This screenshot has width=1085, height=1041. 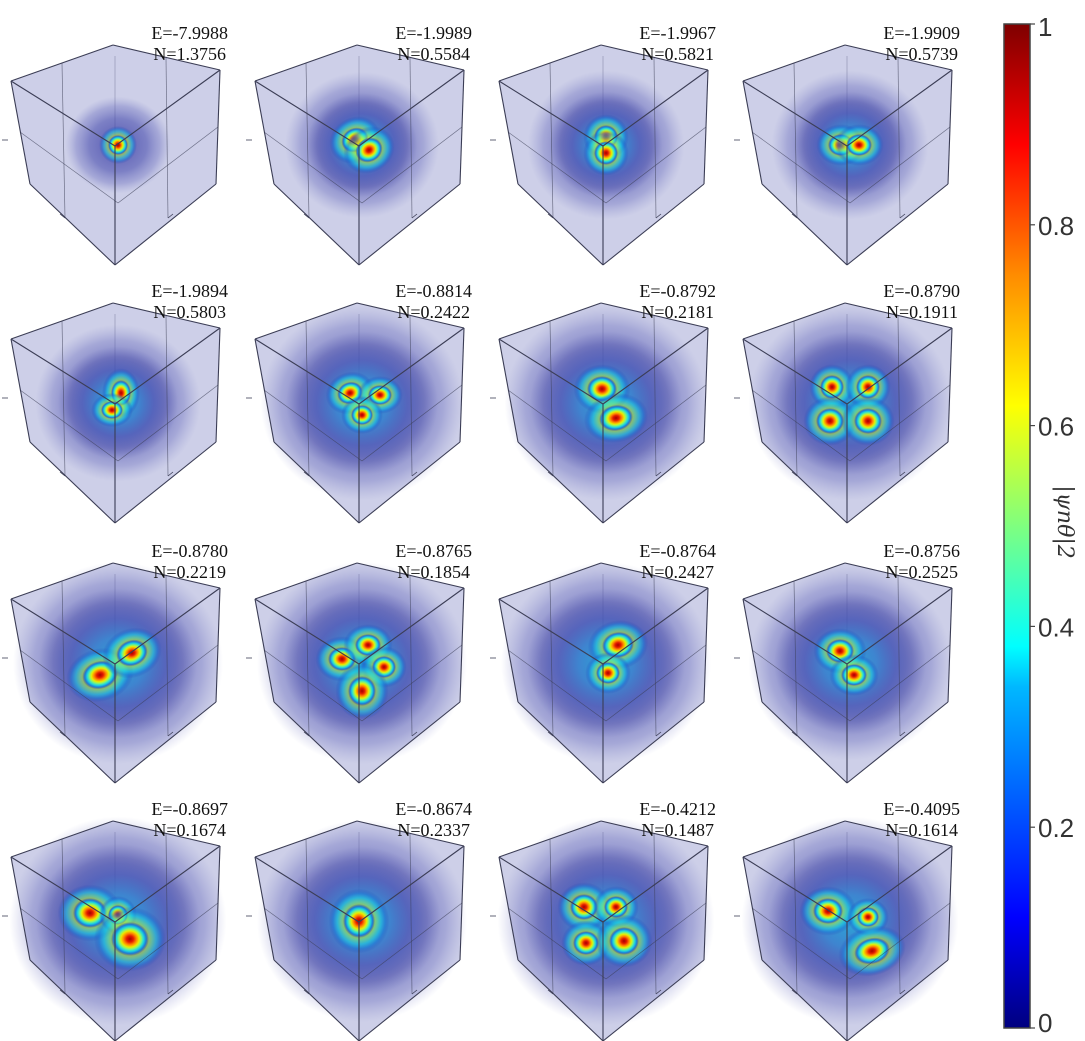 What do you see at coordinates (677, 830) in the screenshot?
I see `norm-label: N=0.1487` at bounding box center [677, 830].